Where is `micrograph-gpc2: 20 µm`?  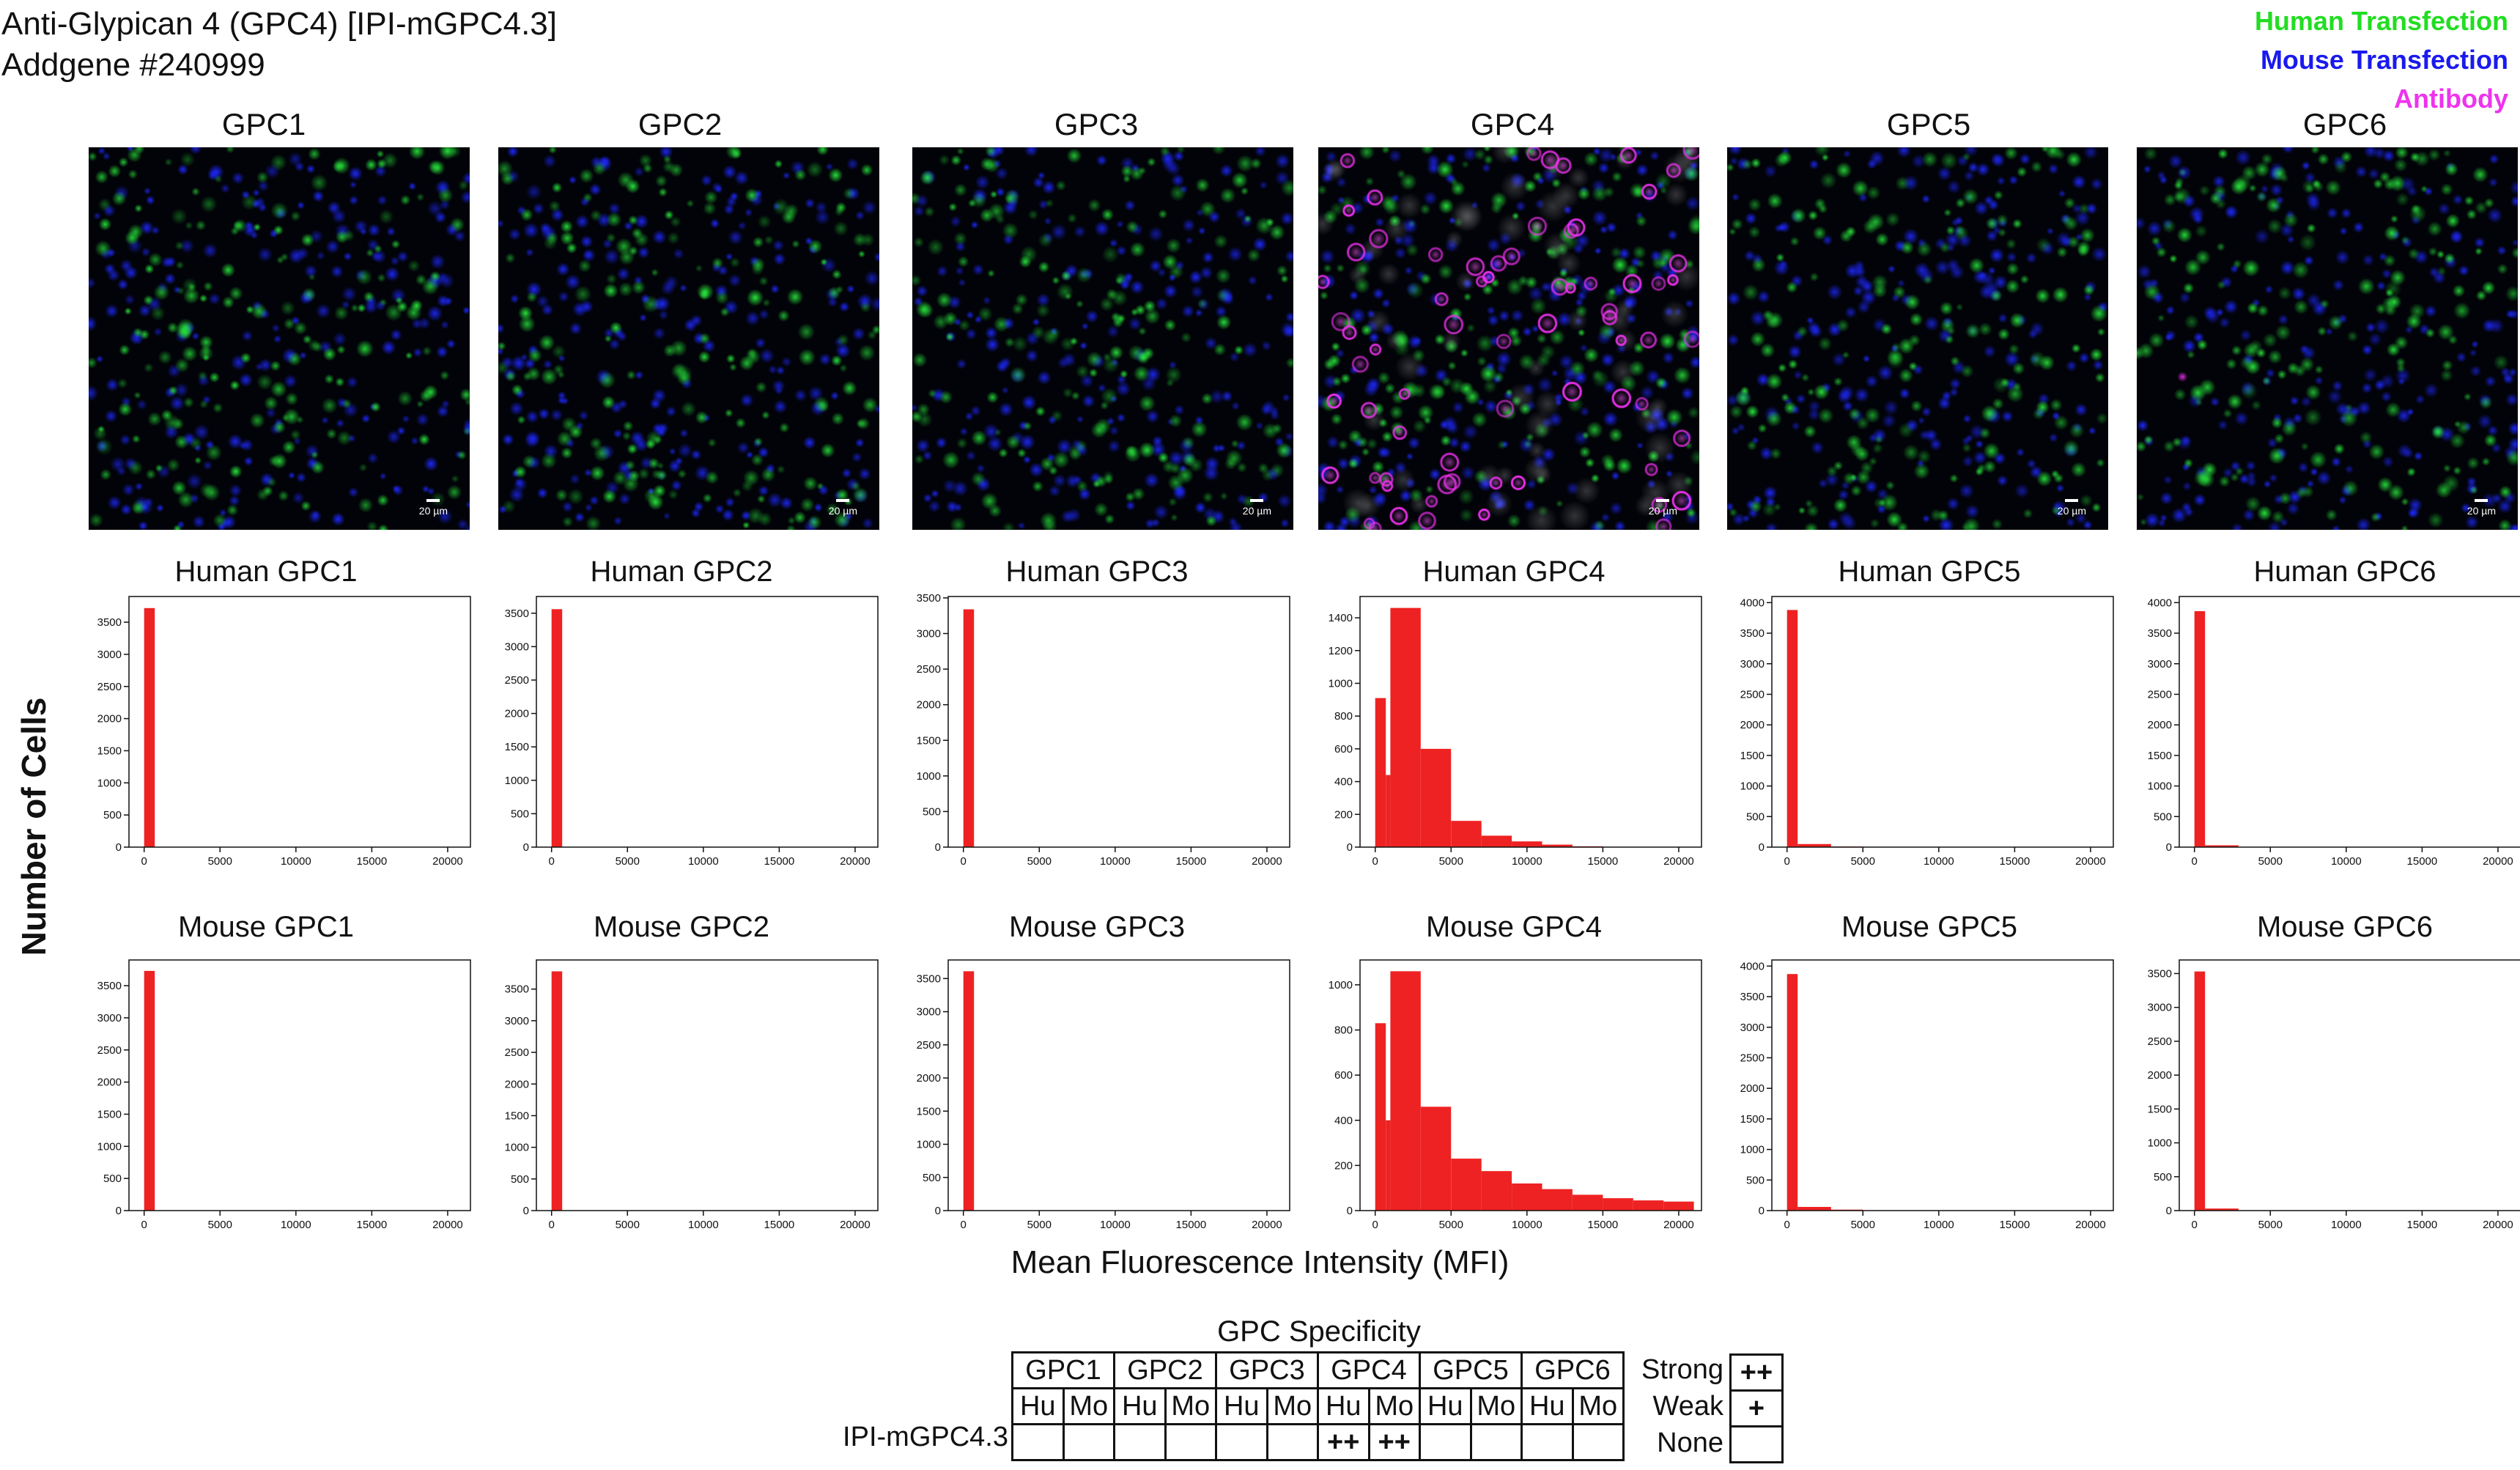 micrograph-gpc2: 20 µm is located at coordinates (688, 338).